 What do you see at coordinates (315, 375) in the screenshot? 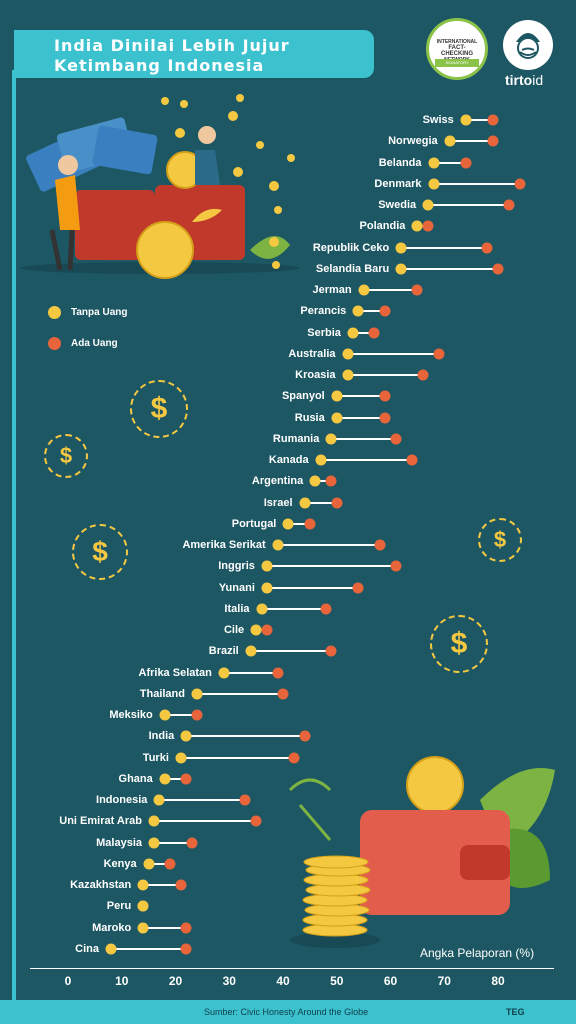
I see `country-label: Kroasia` at bounding box center [315, 375].